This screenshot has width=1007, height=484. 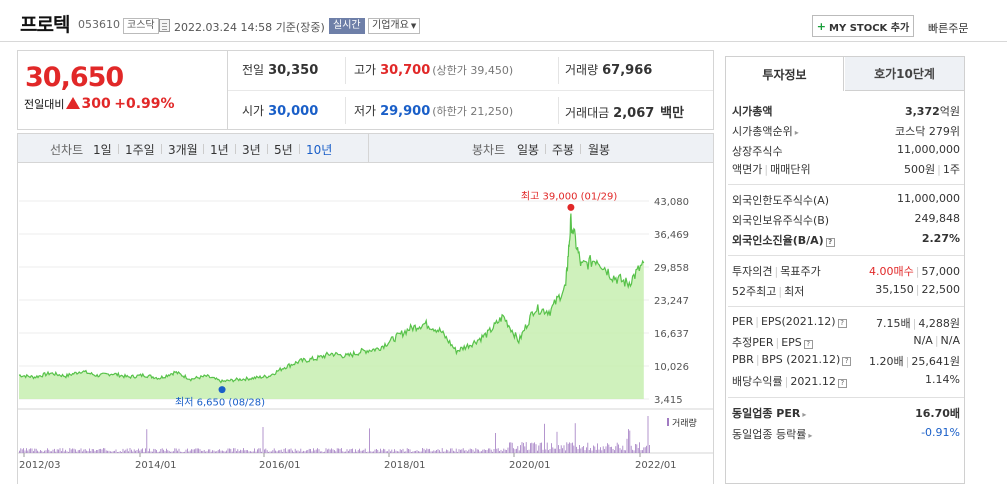 I want to click on period-5y: 5년, so click(x=283, y=150).